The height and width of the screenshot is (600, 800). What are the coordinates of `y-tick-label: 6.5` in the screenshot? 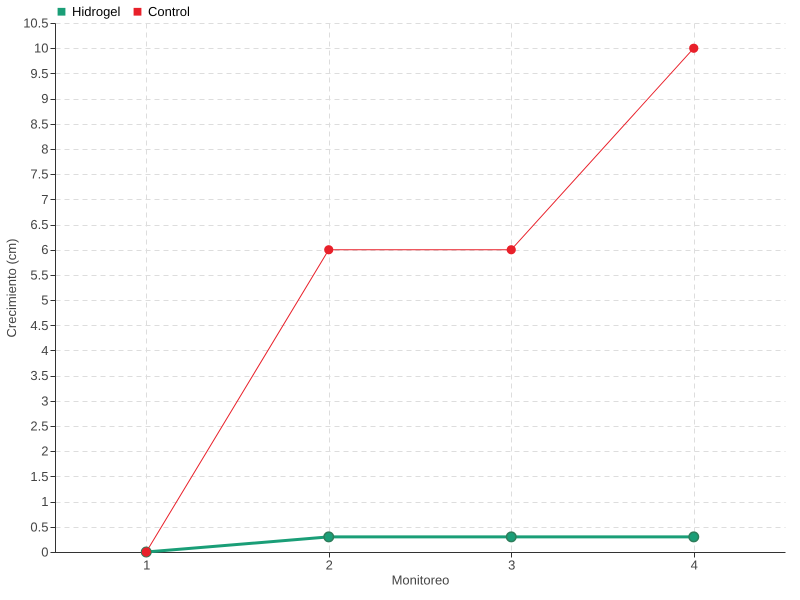 It's located at (39, 224).